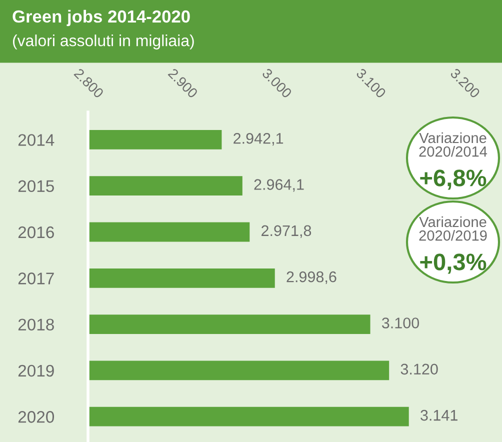 This screenshot has height=442, width=502. What do you see at coordinates (259, 139) in the screenshot?
I see `data-label: 2.942,1` at bounding box center [259, 139].